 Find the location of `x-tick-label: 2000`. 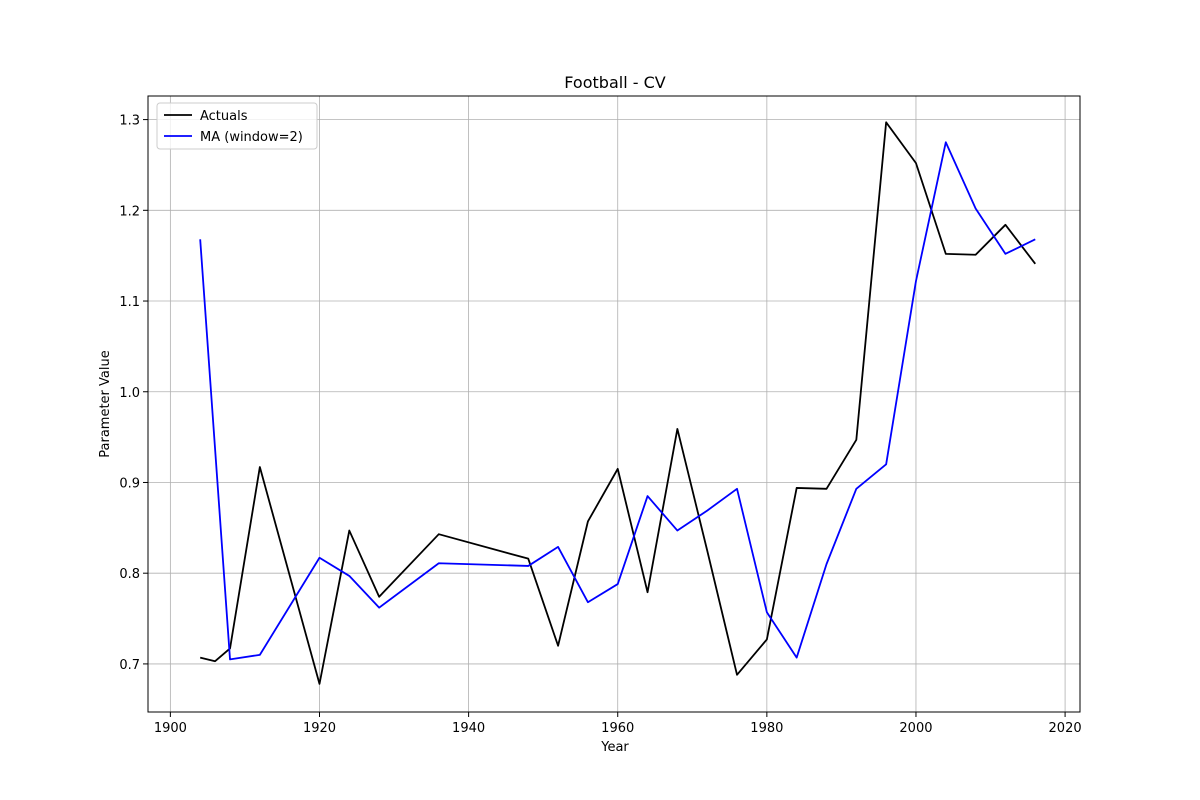

x-tick-label: 2000 is located at coordinates (915, 728).